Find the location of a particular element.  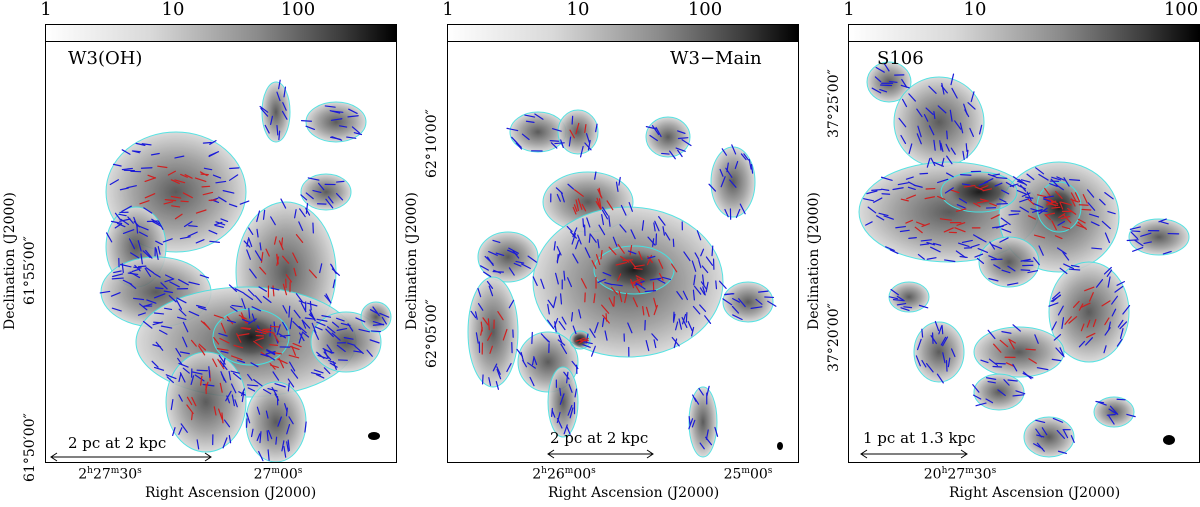

x-tick-label: 2h26m00s is located at coordinates (564, 474).